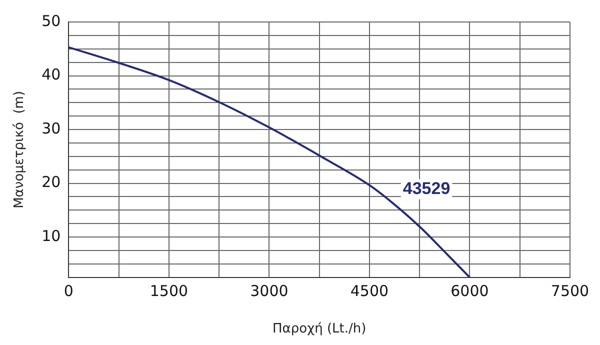  What do you see at coordinates (570, 291) in the screenshot?
I see `x-tick-label: 7500` at bounding box center [570, 291].